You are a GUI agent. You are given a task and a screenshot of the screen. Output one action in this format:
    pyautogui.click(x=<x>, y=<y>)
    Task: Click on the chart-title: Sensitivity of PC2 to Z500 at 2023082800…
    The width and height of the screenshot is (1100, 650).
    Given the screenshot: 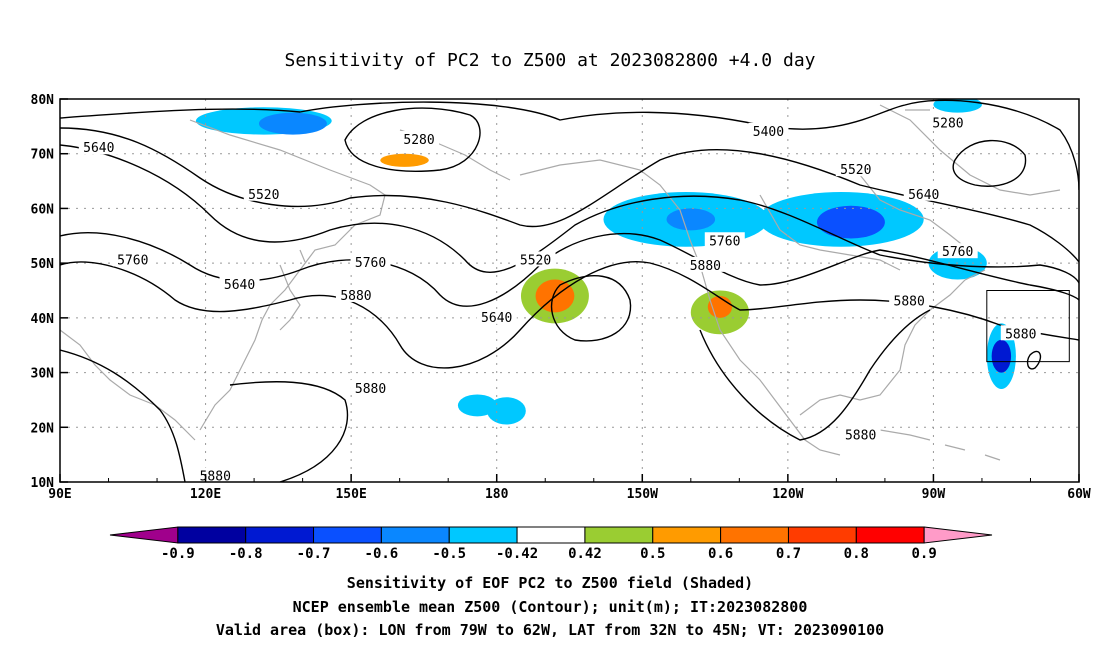 What is the action you would take?
    pyautogui.click(x=550, y=60)
    